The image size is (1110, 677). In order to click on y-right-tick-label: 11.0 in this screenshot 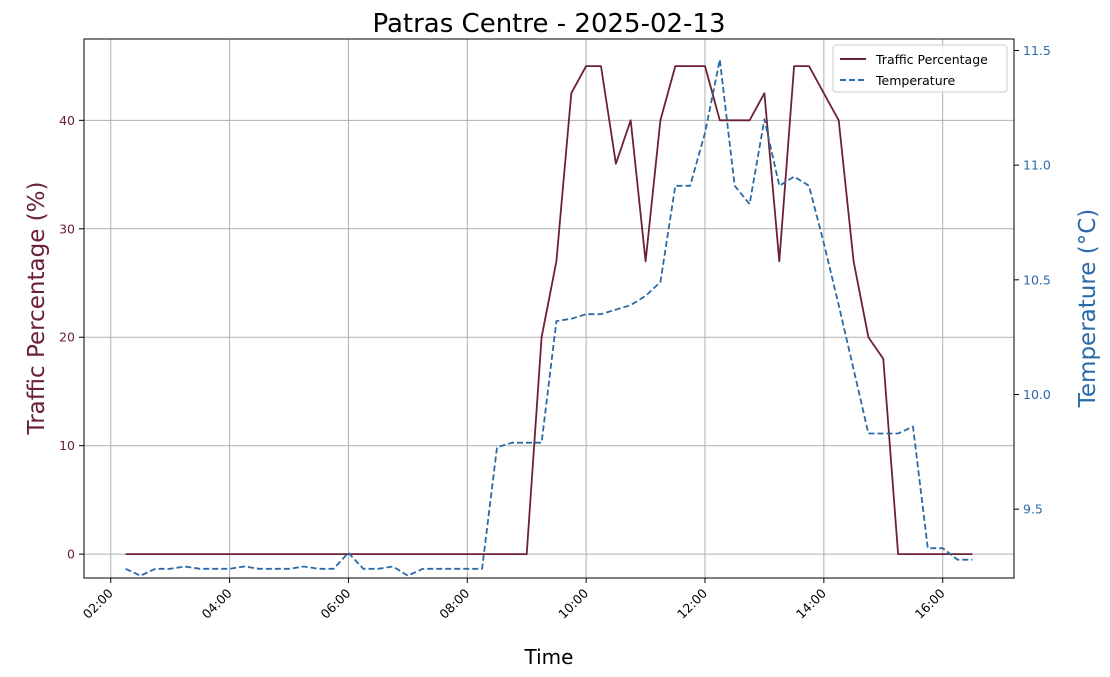, I will do `click(1037, 165)`.